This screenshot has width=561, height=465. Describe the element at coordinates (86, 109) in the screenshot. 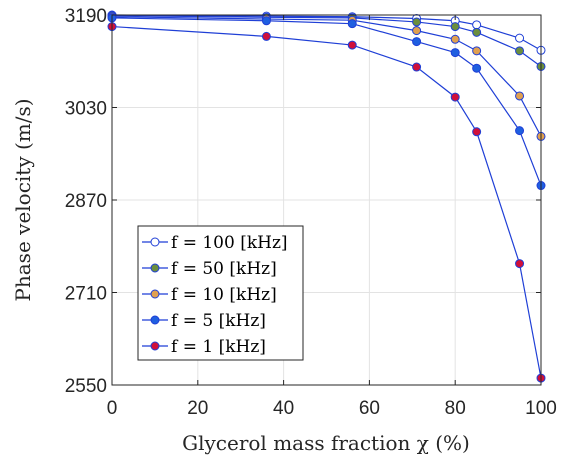

I see `y-tick-label: 3030` at that location.